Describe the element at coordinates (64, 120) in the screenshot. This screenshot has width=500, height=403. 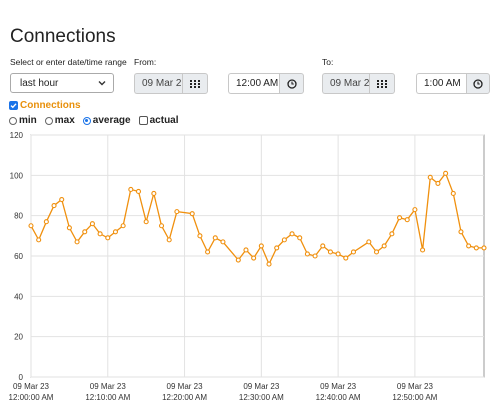
I see `max-radio-label: max` at that location.